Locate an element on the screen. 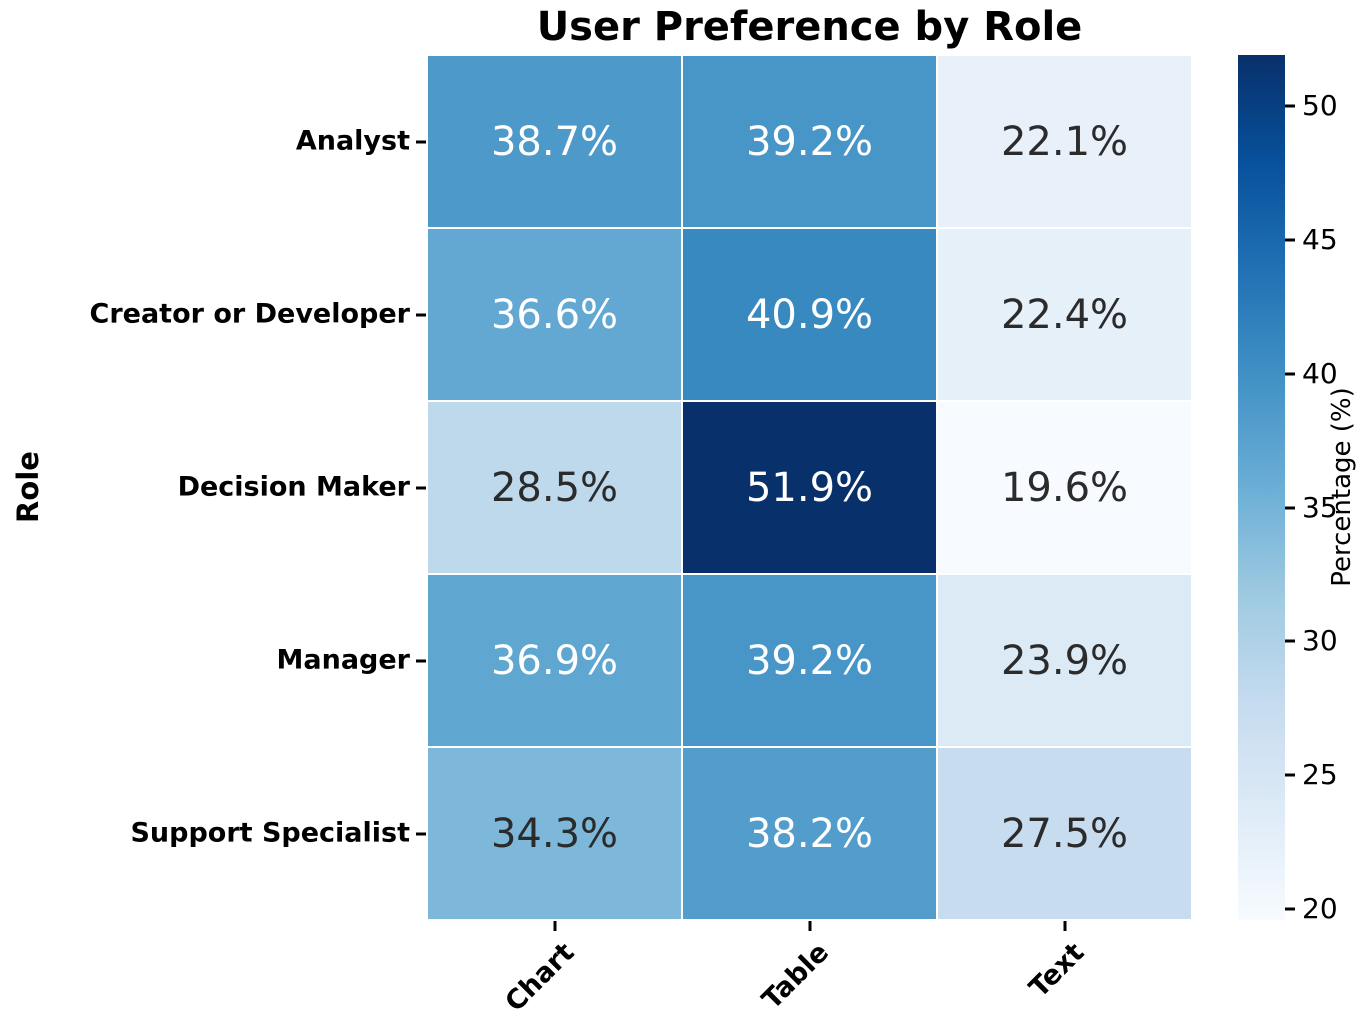 This screenshot has height=1022, width=1364. heatmap-cell-2-2: 19.6% is located at coordinates (1064, 487).